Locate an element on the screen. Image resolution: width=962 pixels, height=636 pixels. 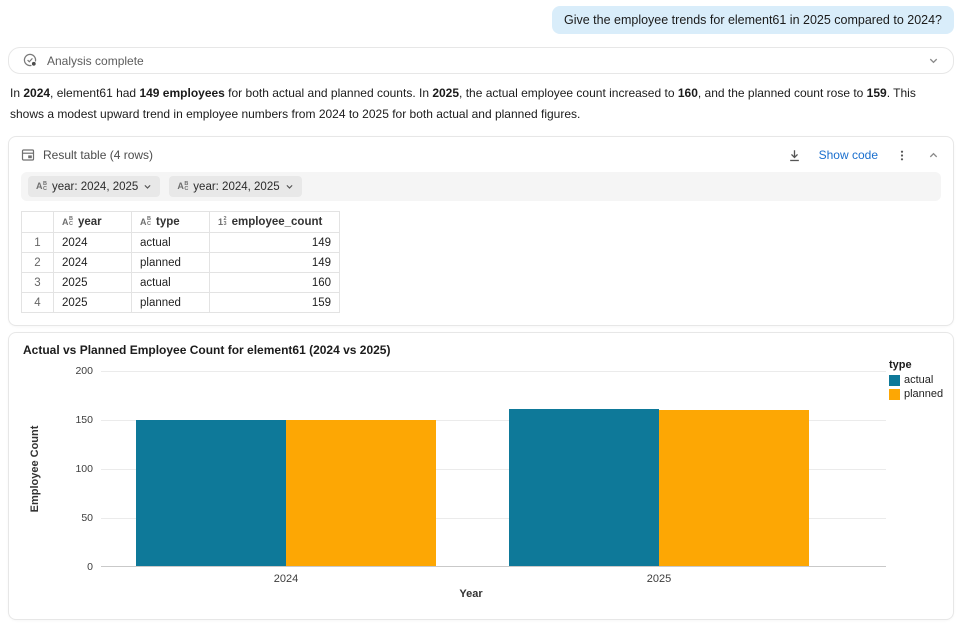
legend-item-planned: planned is located at coordinates (916, 394).